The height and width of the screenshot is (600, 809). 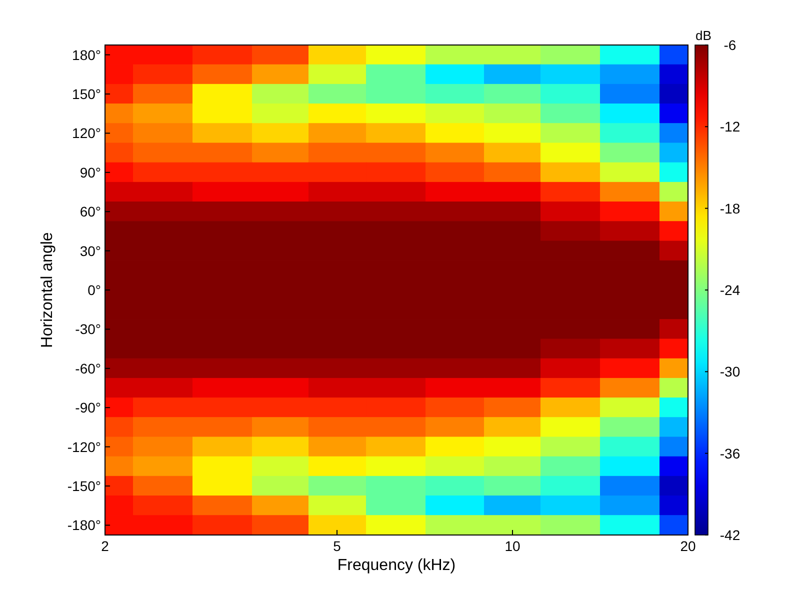 I want to click on y-axis-title: Horizontal angle, so click(x=47, y=290).